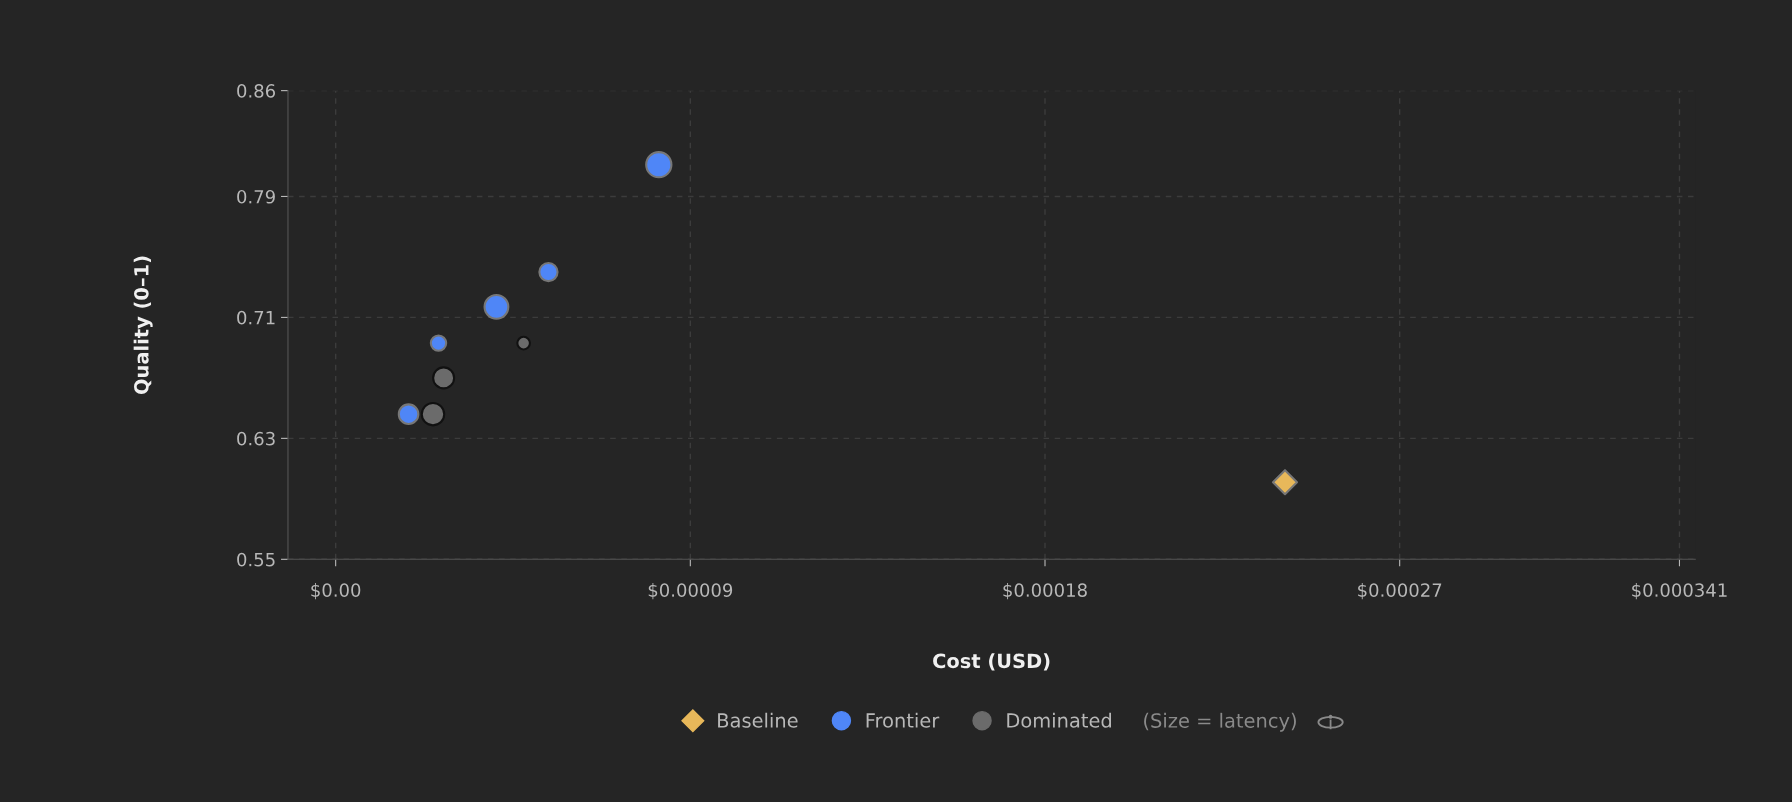 This screenshot has height=802, width=1792. Describe the element at coordinates (1045, 591) in the screenshot. I see `x-tick-label: $0.00018` at that location.